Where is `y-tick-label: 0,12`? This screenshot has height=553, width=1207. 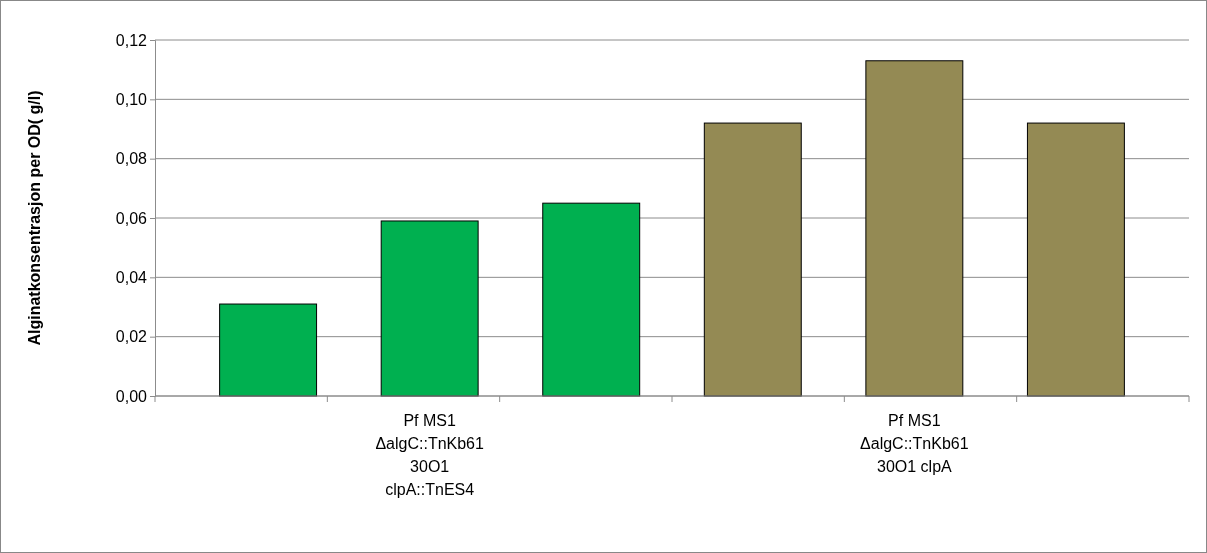
y-tick-label: 0,12 is located at coordinates (131, 40).